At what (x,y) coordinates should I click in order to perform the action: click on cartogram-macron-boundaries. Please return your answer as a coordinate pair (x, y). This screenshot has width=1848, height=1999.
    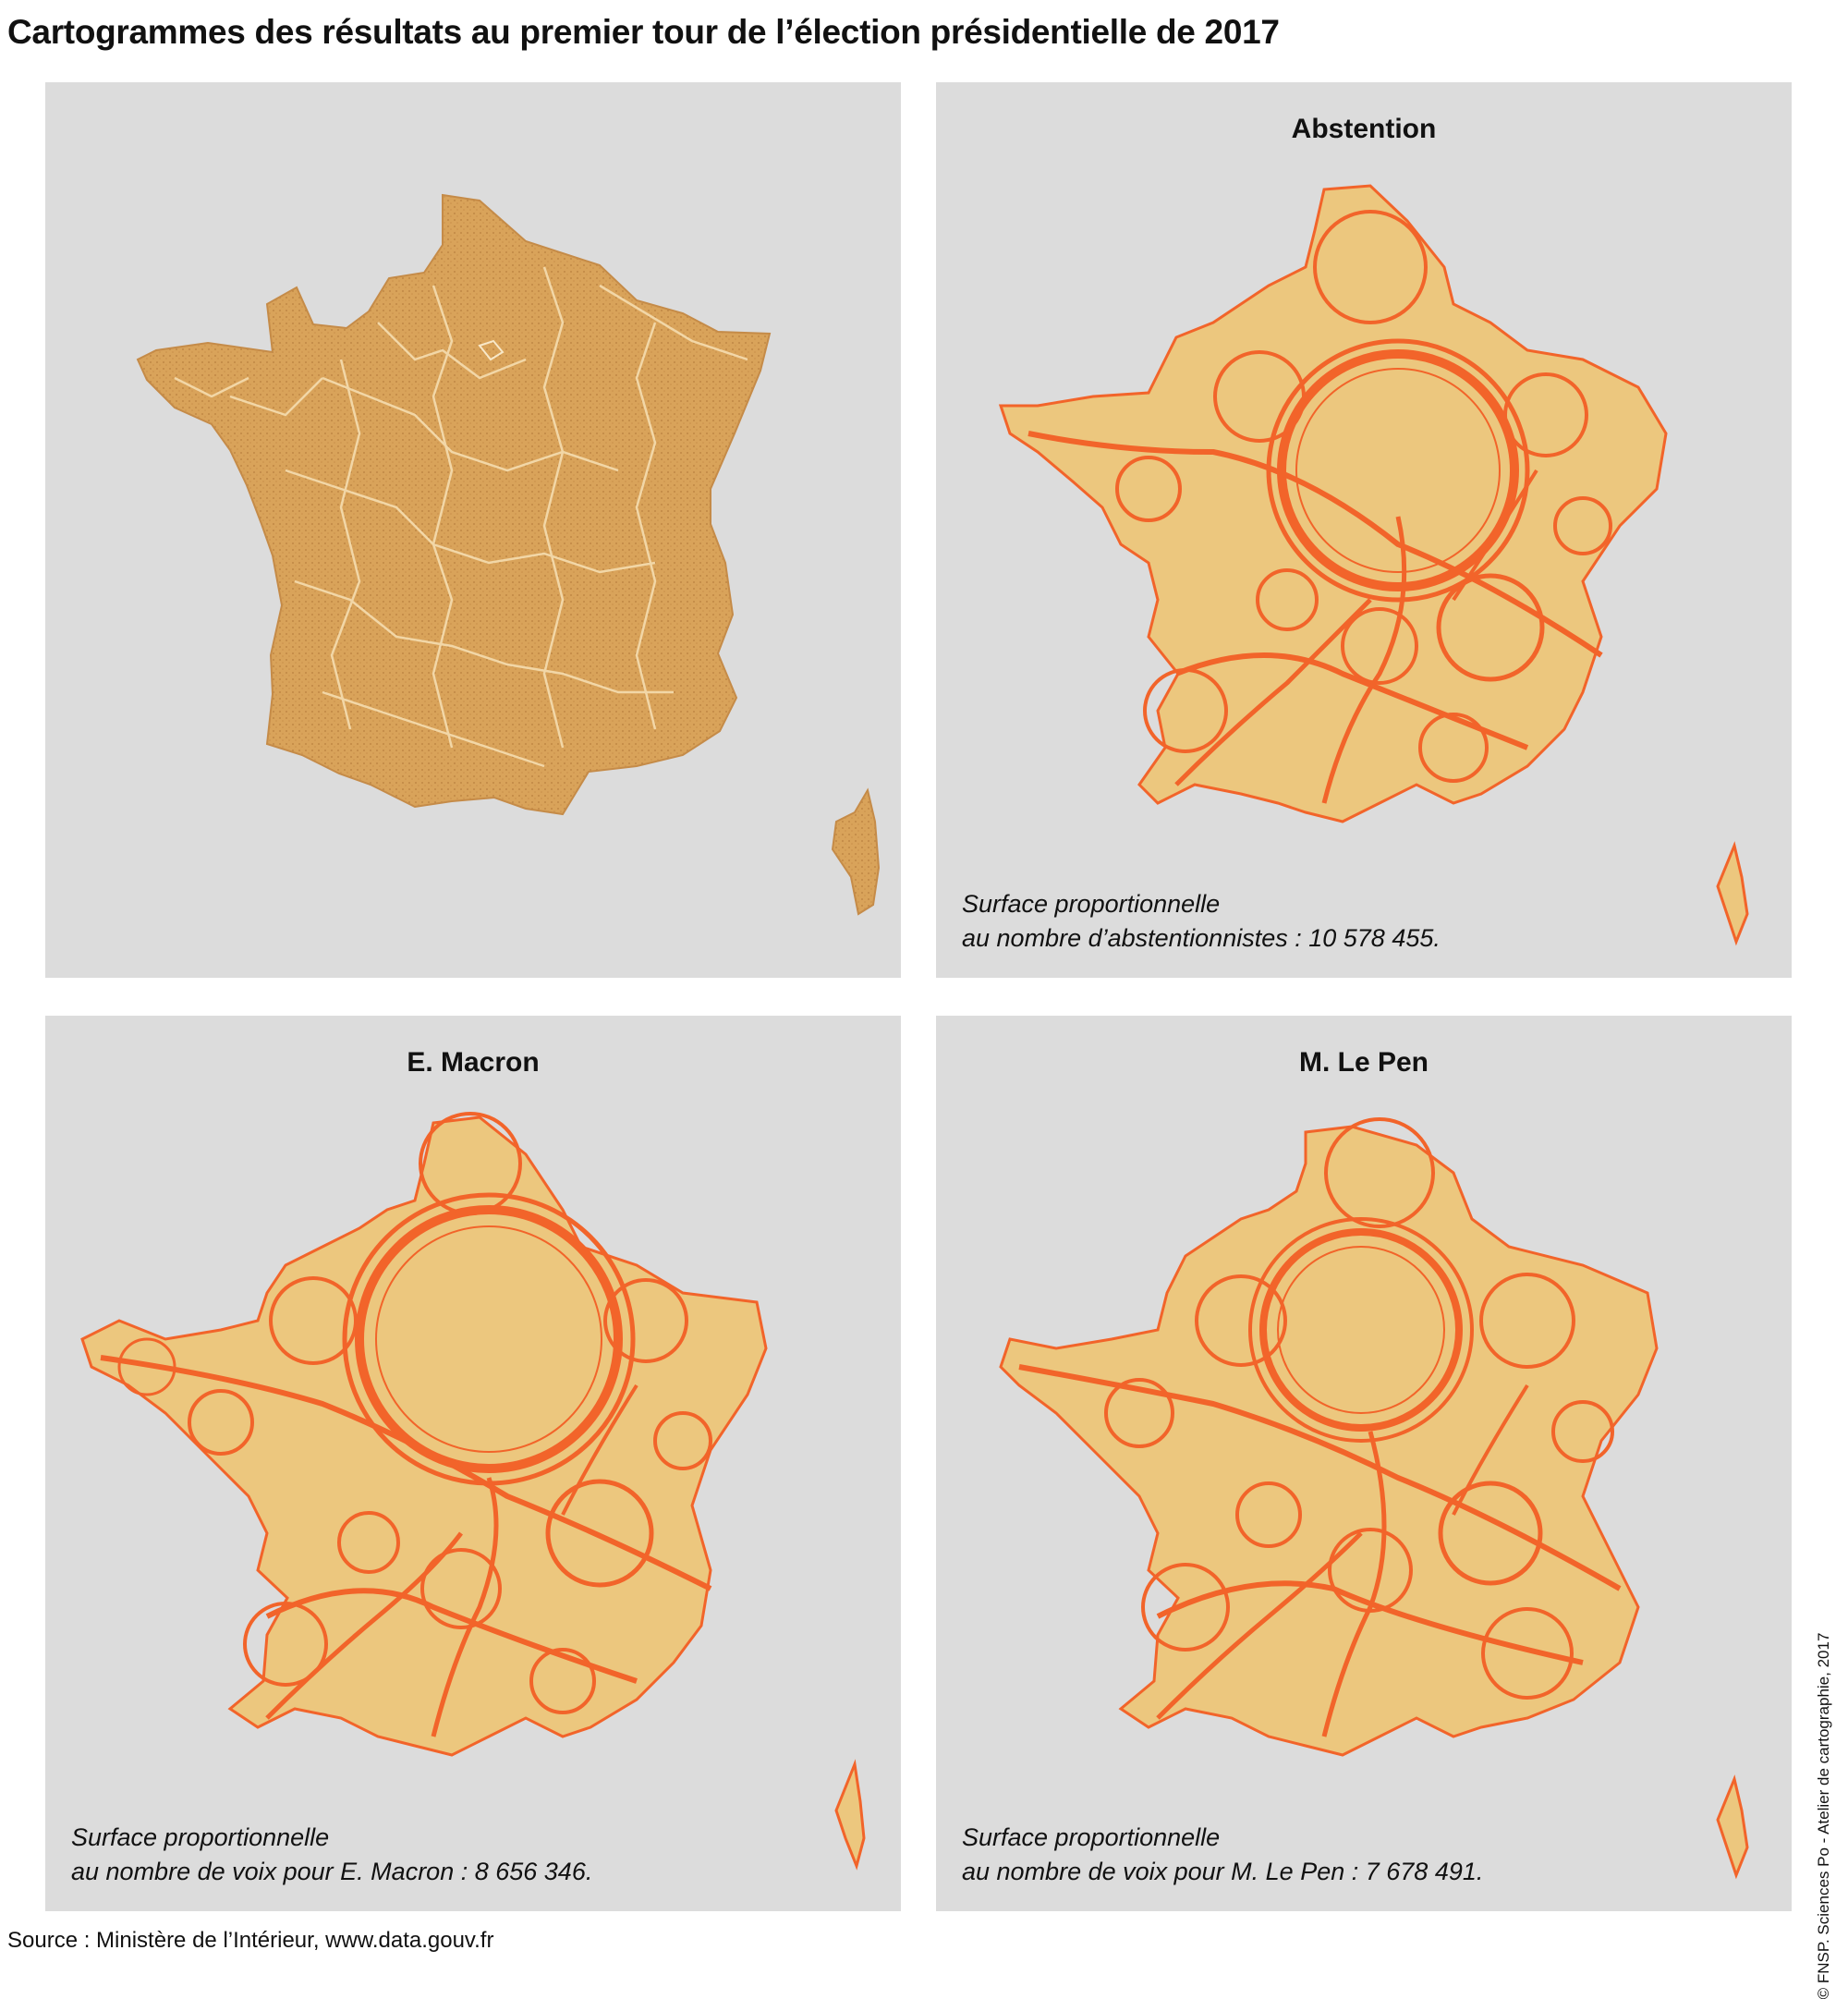
    Looking at the image, I should click on (406, 1424).